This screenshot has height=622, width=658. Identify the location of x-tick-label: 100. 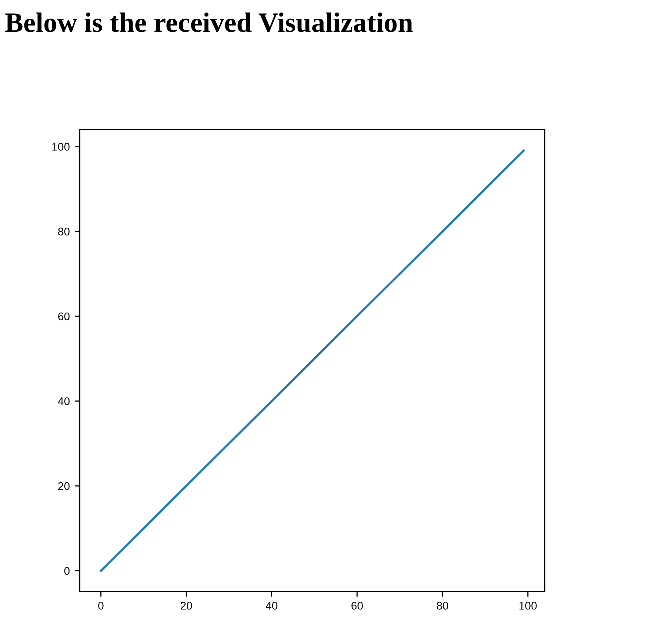
(528, 606).